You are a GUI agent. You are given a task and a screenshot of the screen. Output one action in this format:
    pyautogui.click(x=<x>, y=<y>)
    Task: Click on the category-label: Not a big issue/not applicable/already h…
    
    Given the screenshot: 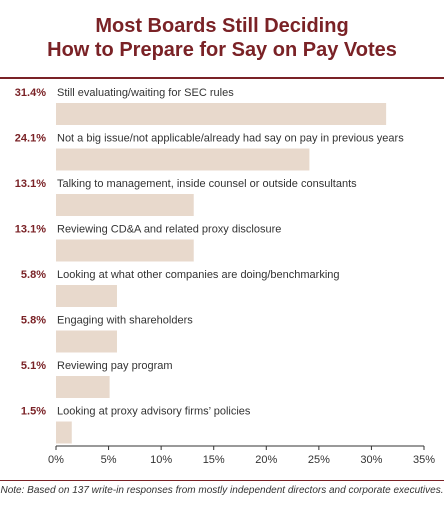 What is the action you would take?
    pyautogui.click(x=230, y=139)
    